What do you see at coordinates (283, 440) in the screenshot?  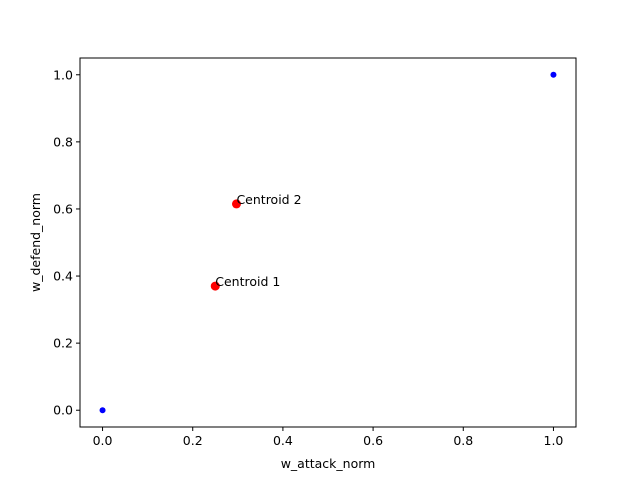 I see `x-tick-label: 0.4` at bounding box center [283, 440].